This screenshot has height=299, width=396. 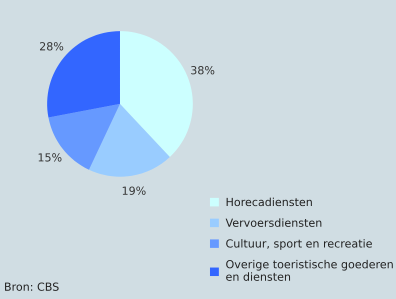 I want to click on legend-label: Horecadiensten, so click(x=269, y=202).